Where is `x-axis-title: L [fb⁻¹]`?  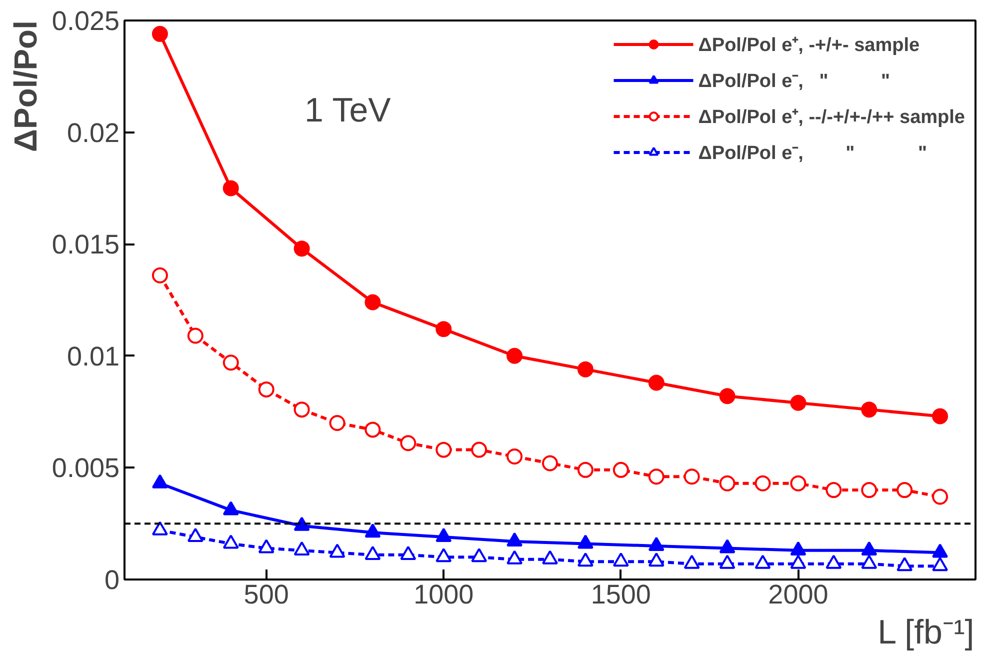 x-axis-title: L [fb⁻¹] is located at coordinates (926, 633).